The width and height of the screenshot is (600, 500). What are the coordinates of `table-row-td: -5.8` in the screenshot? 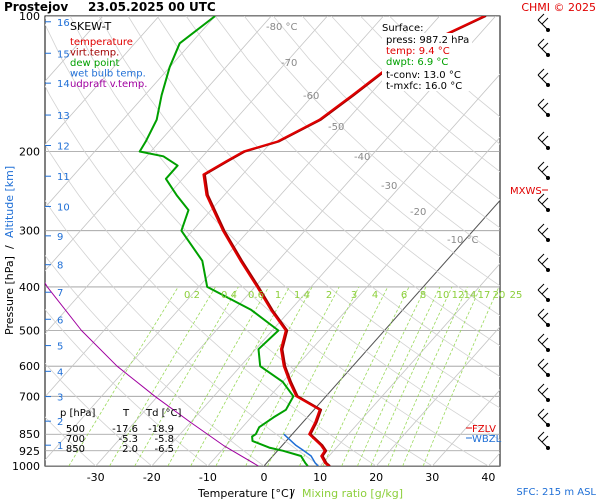 It's located at (164, 439).